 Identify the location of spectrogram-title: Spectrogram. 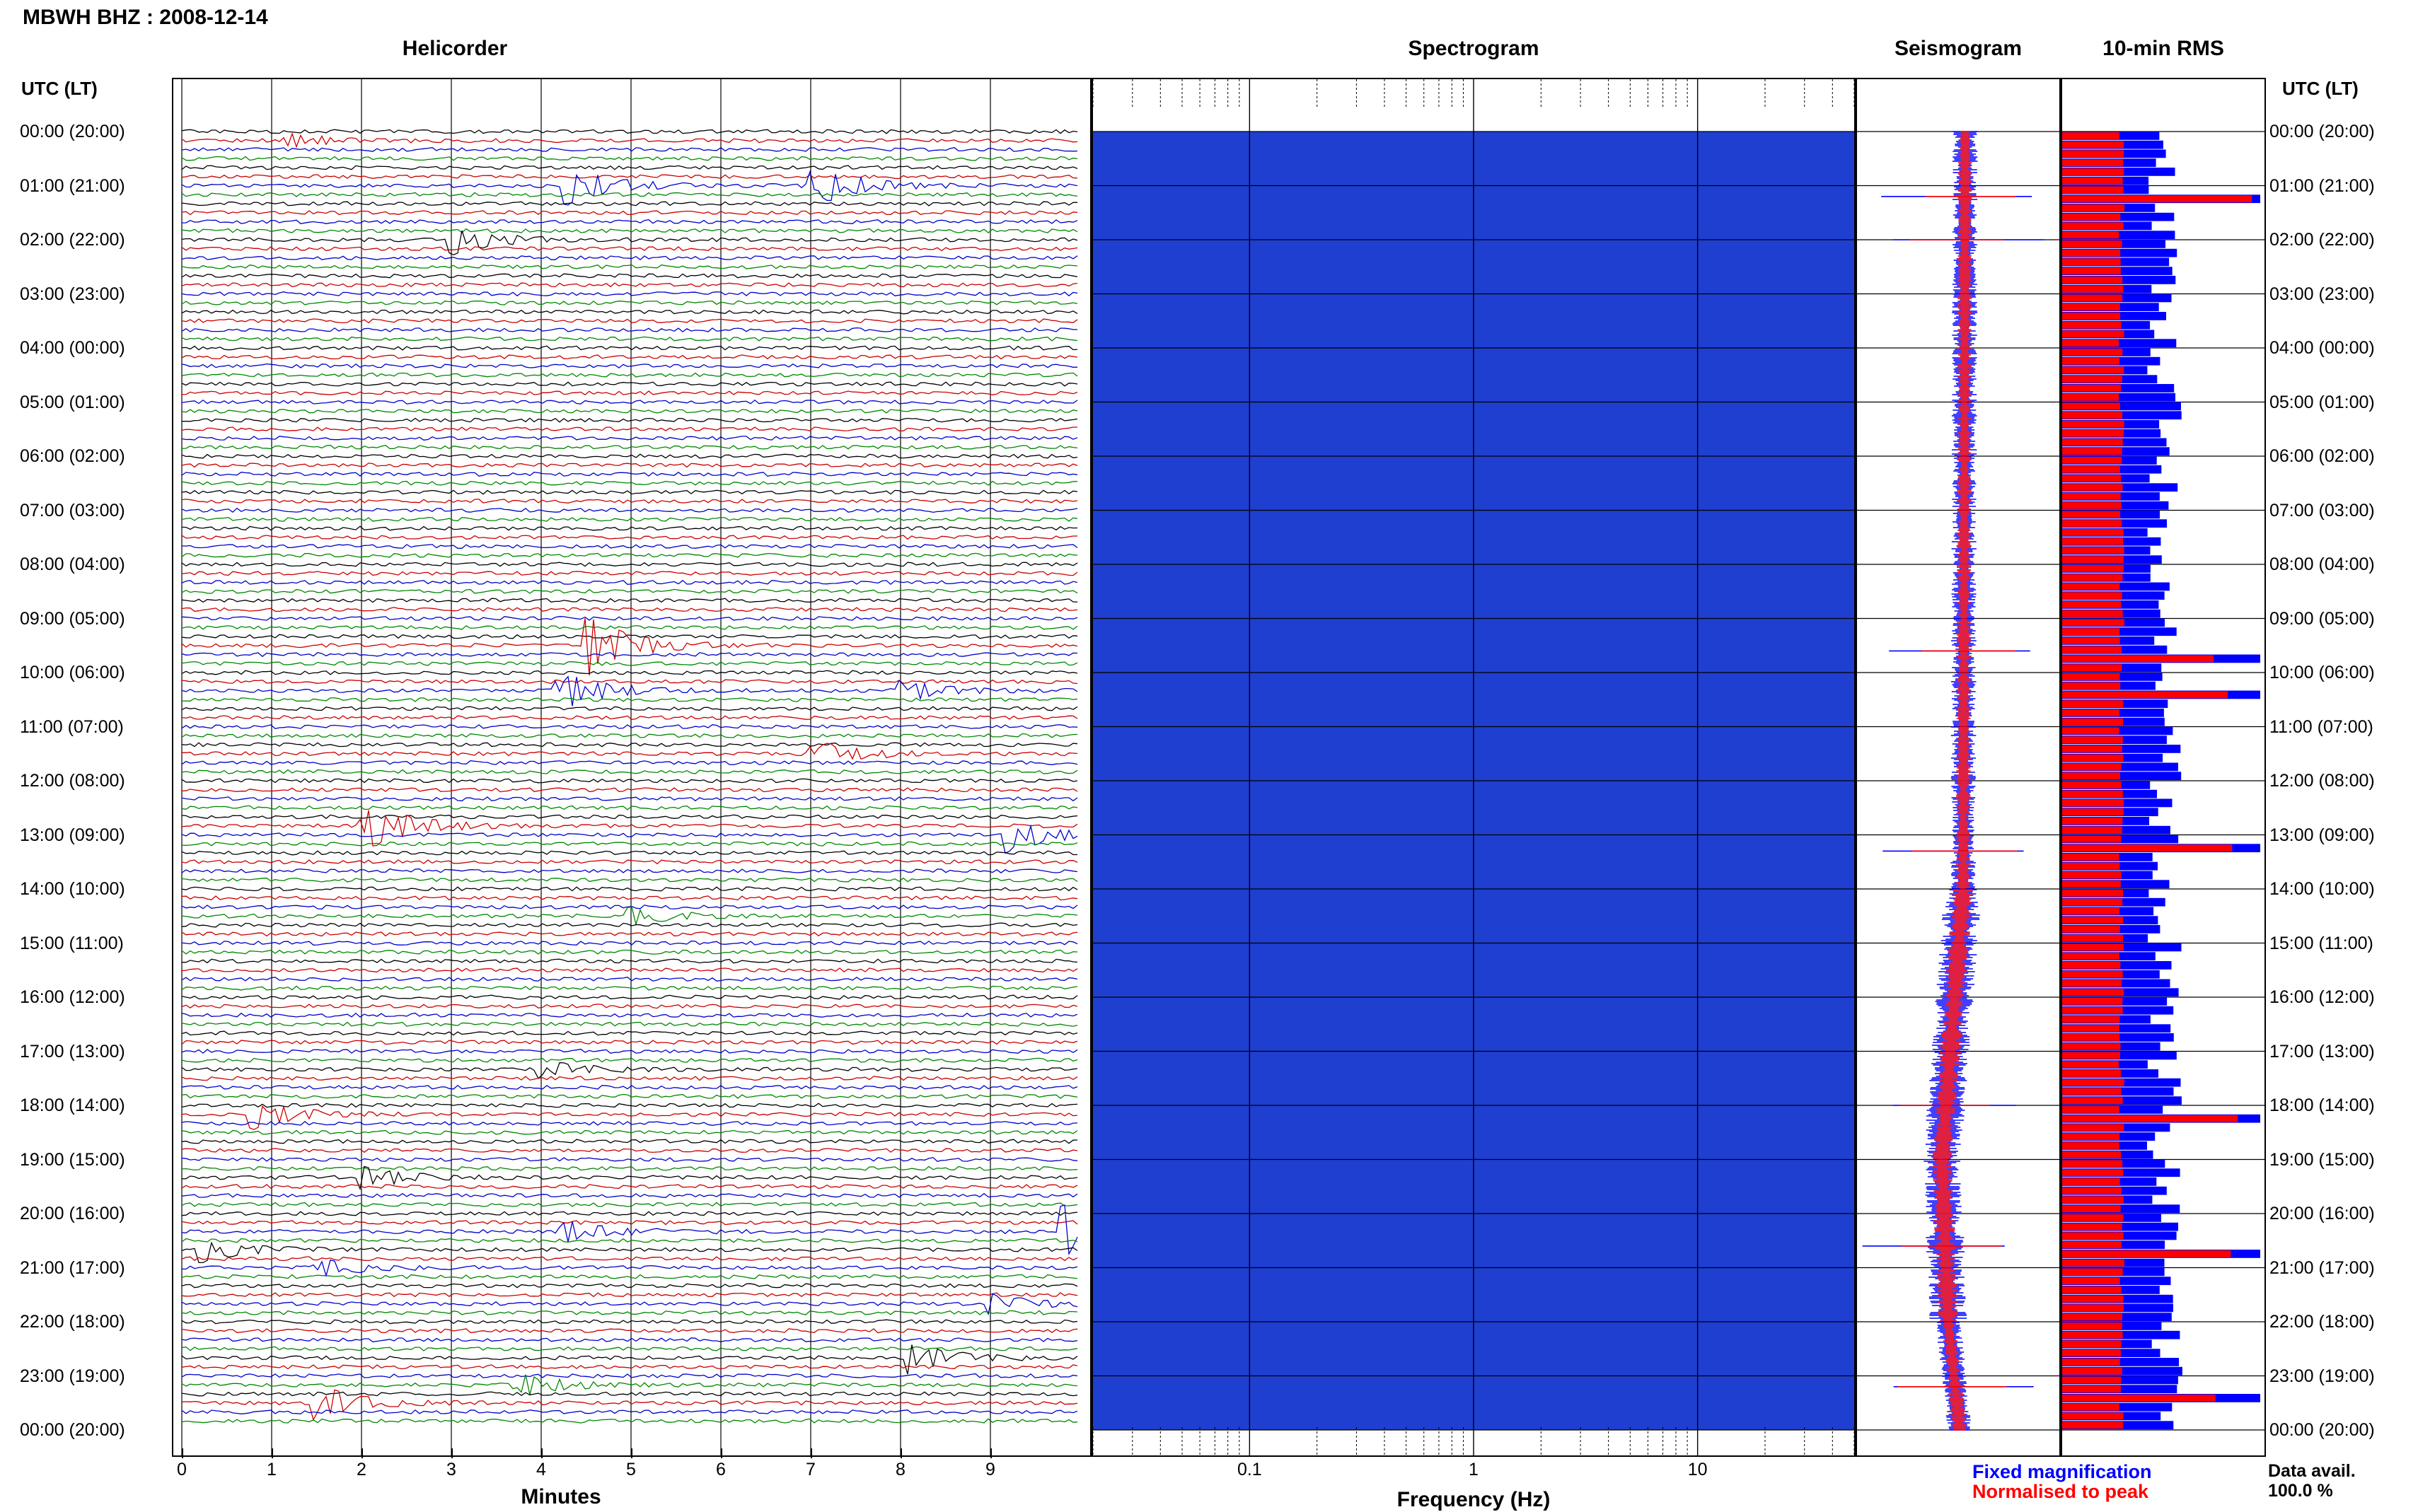
(1474, 49).